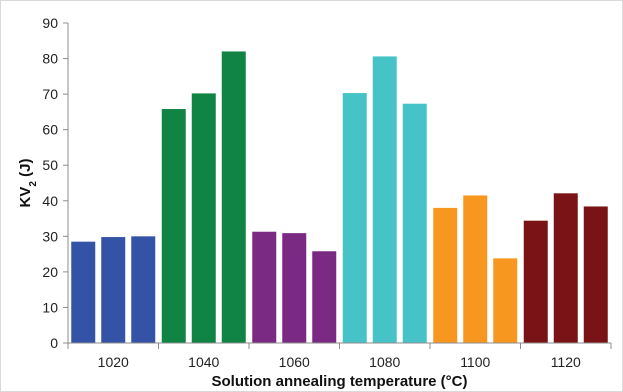 This screenshot has height=392, width=623. I want to click on x-tick-label: 1120, so click(566, 362).